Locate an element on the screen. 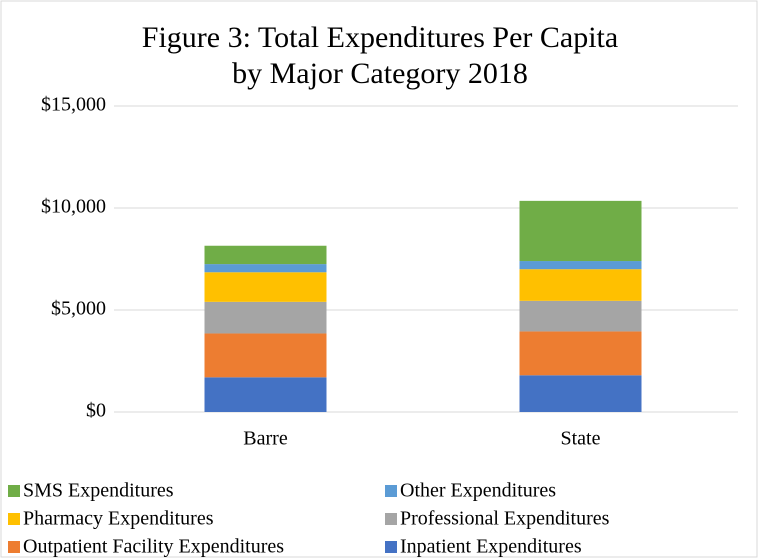 The height and width of the screenshot is (560, 760). legend-label: Outpatient Facility Expenditures is located at coordinates (153, 547).